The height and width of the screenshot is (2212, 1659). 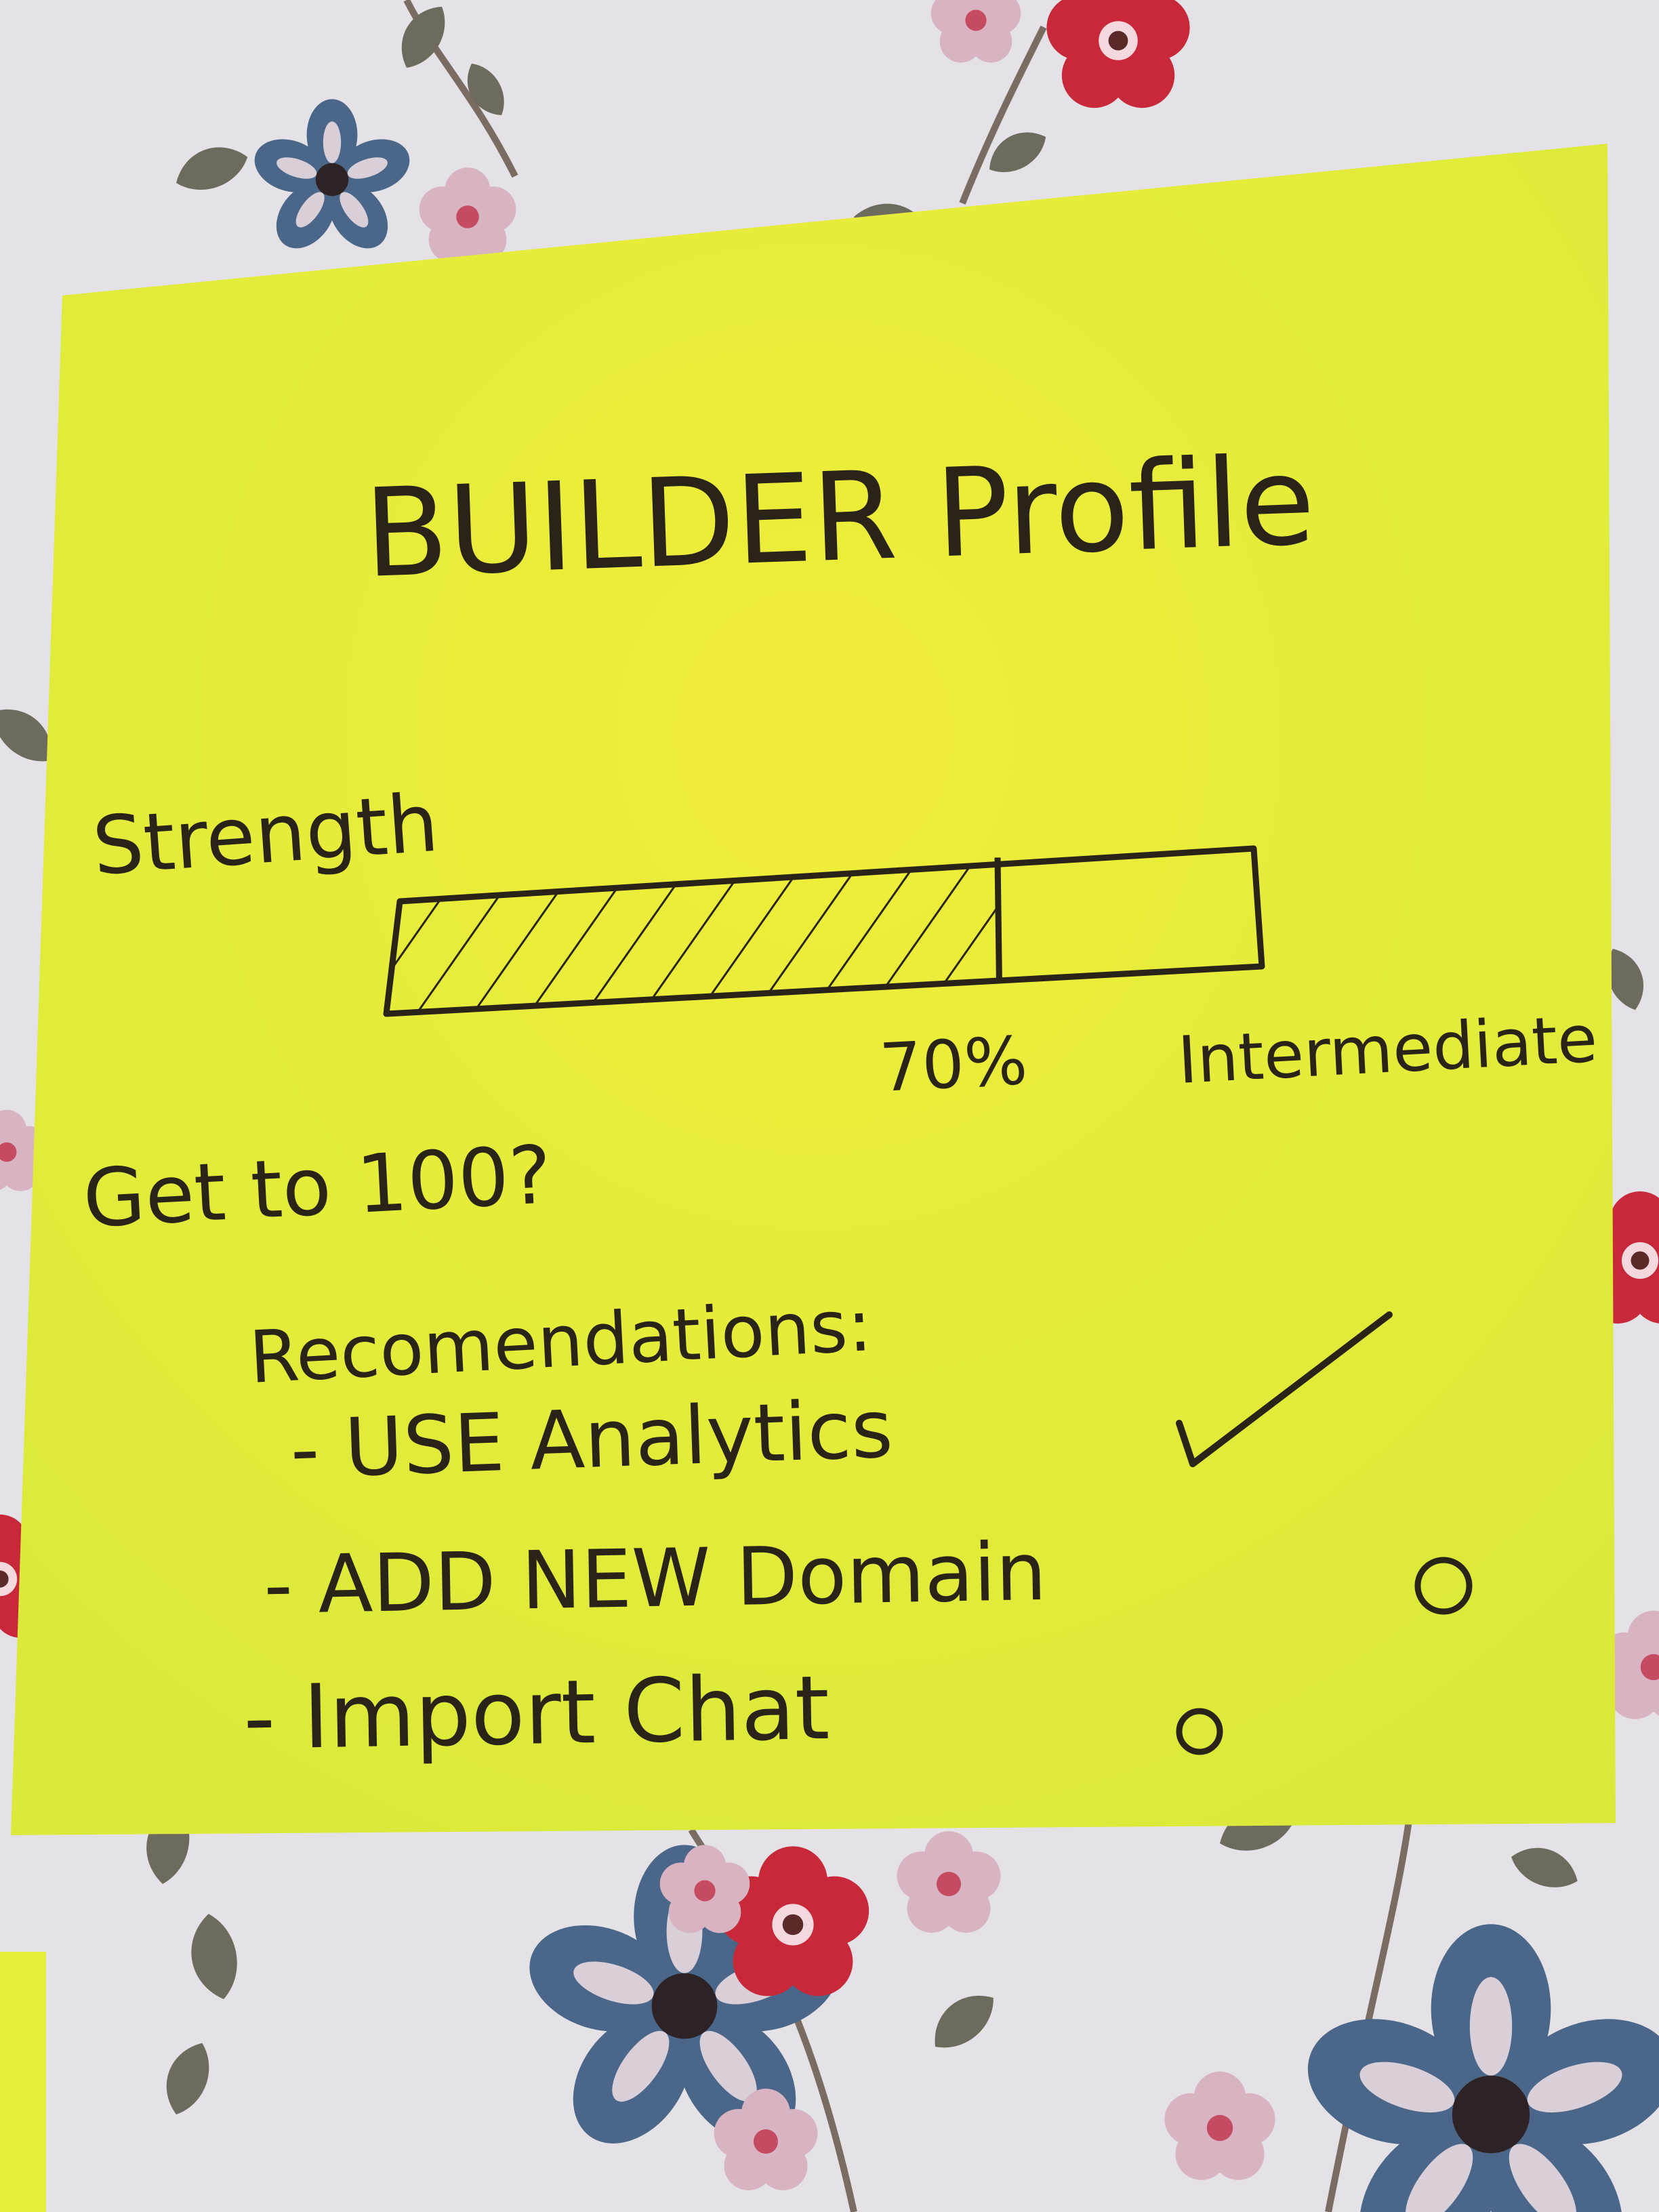 I want to click on list-item: - ADD NEW Domain, so click(x=868, y=1579).